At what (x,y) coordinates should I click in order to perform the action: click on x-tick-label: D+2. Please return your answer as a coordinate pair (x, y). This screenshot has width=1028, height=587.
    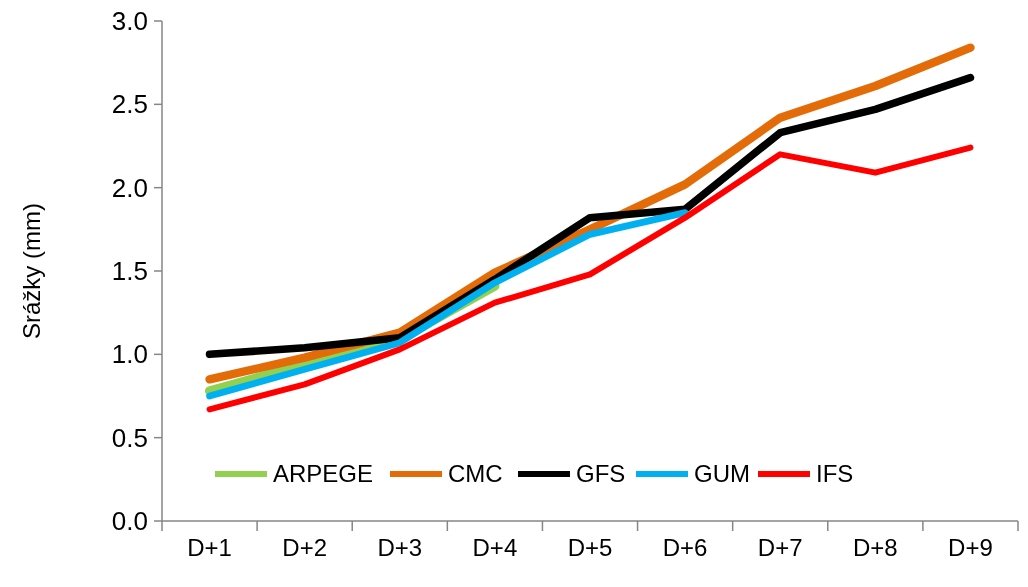
    Looking at the image, I should click on (305, 547).